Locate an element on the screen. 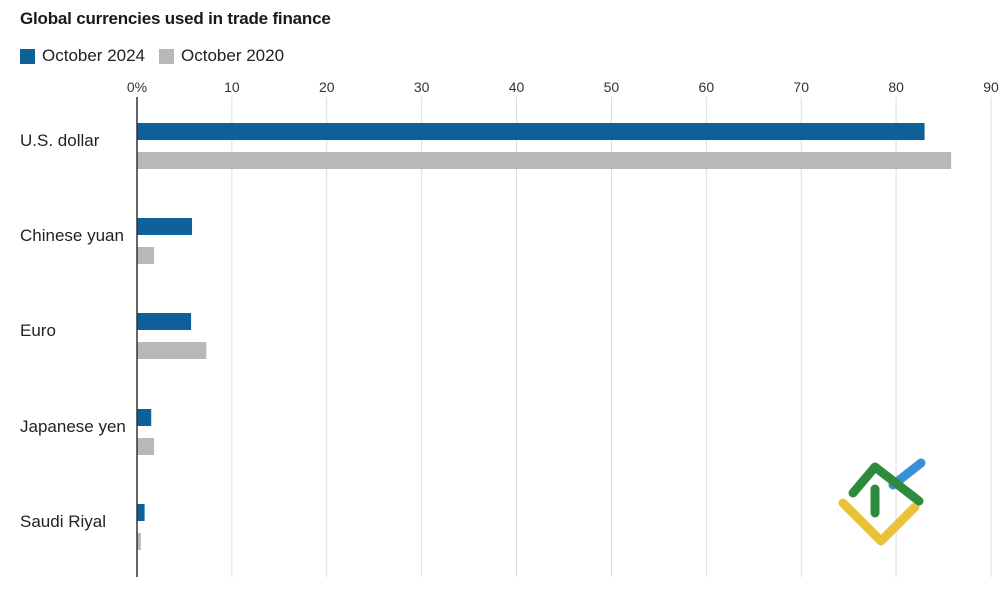 This screenshot has height=591, width=1000. x-tick-label-0: 0% is located at coordinates (137, 87).